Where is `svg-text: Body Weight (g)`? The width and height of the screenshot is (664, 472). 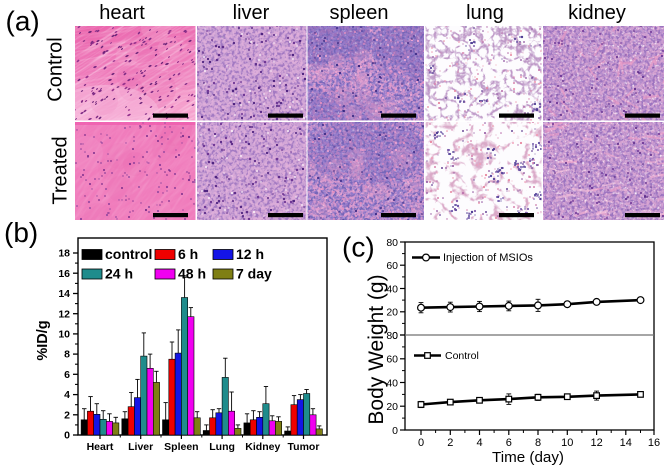 svg-text: Body Weight (g) is located at coordinates (376, 349).